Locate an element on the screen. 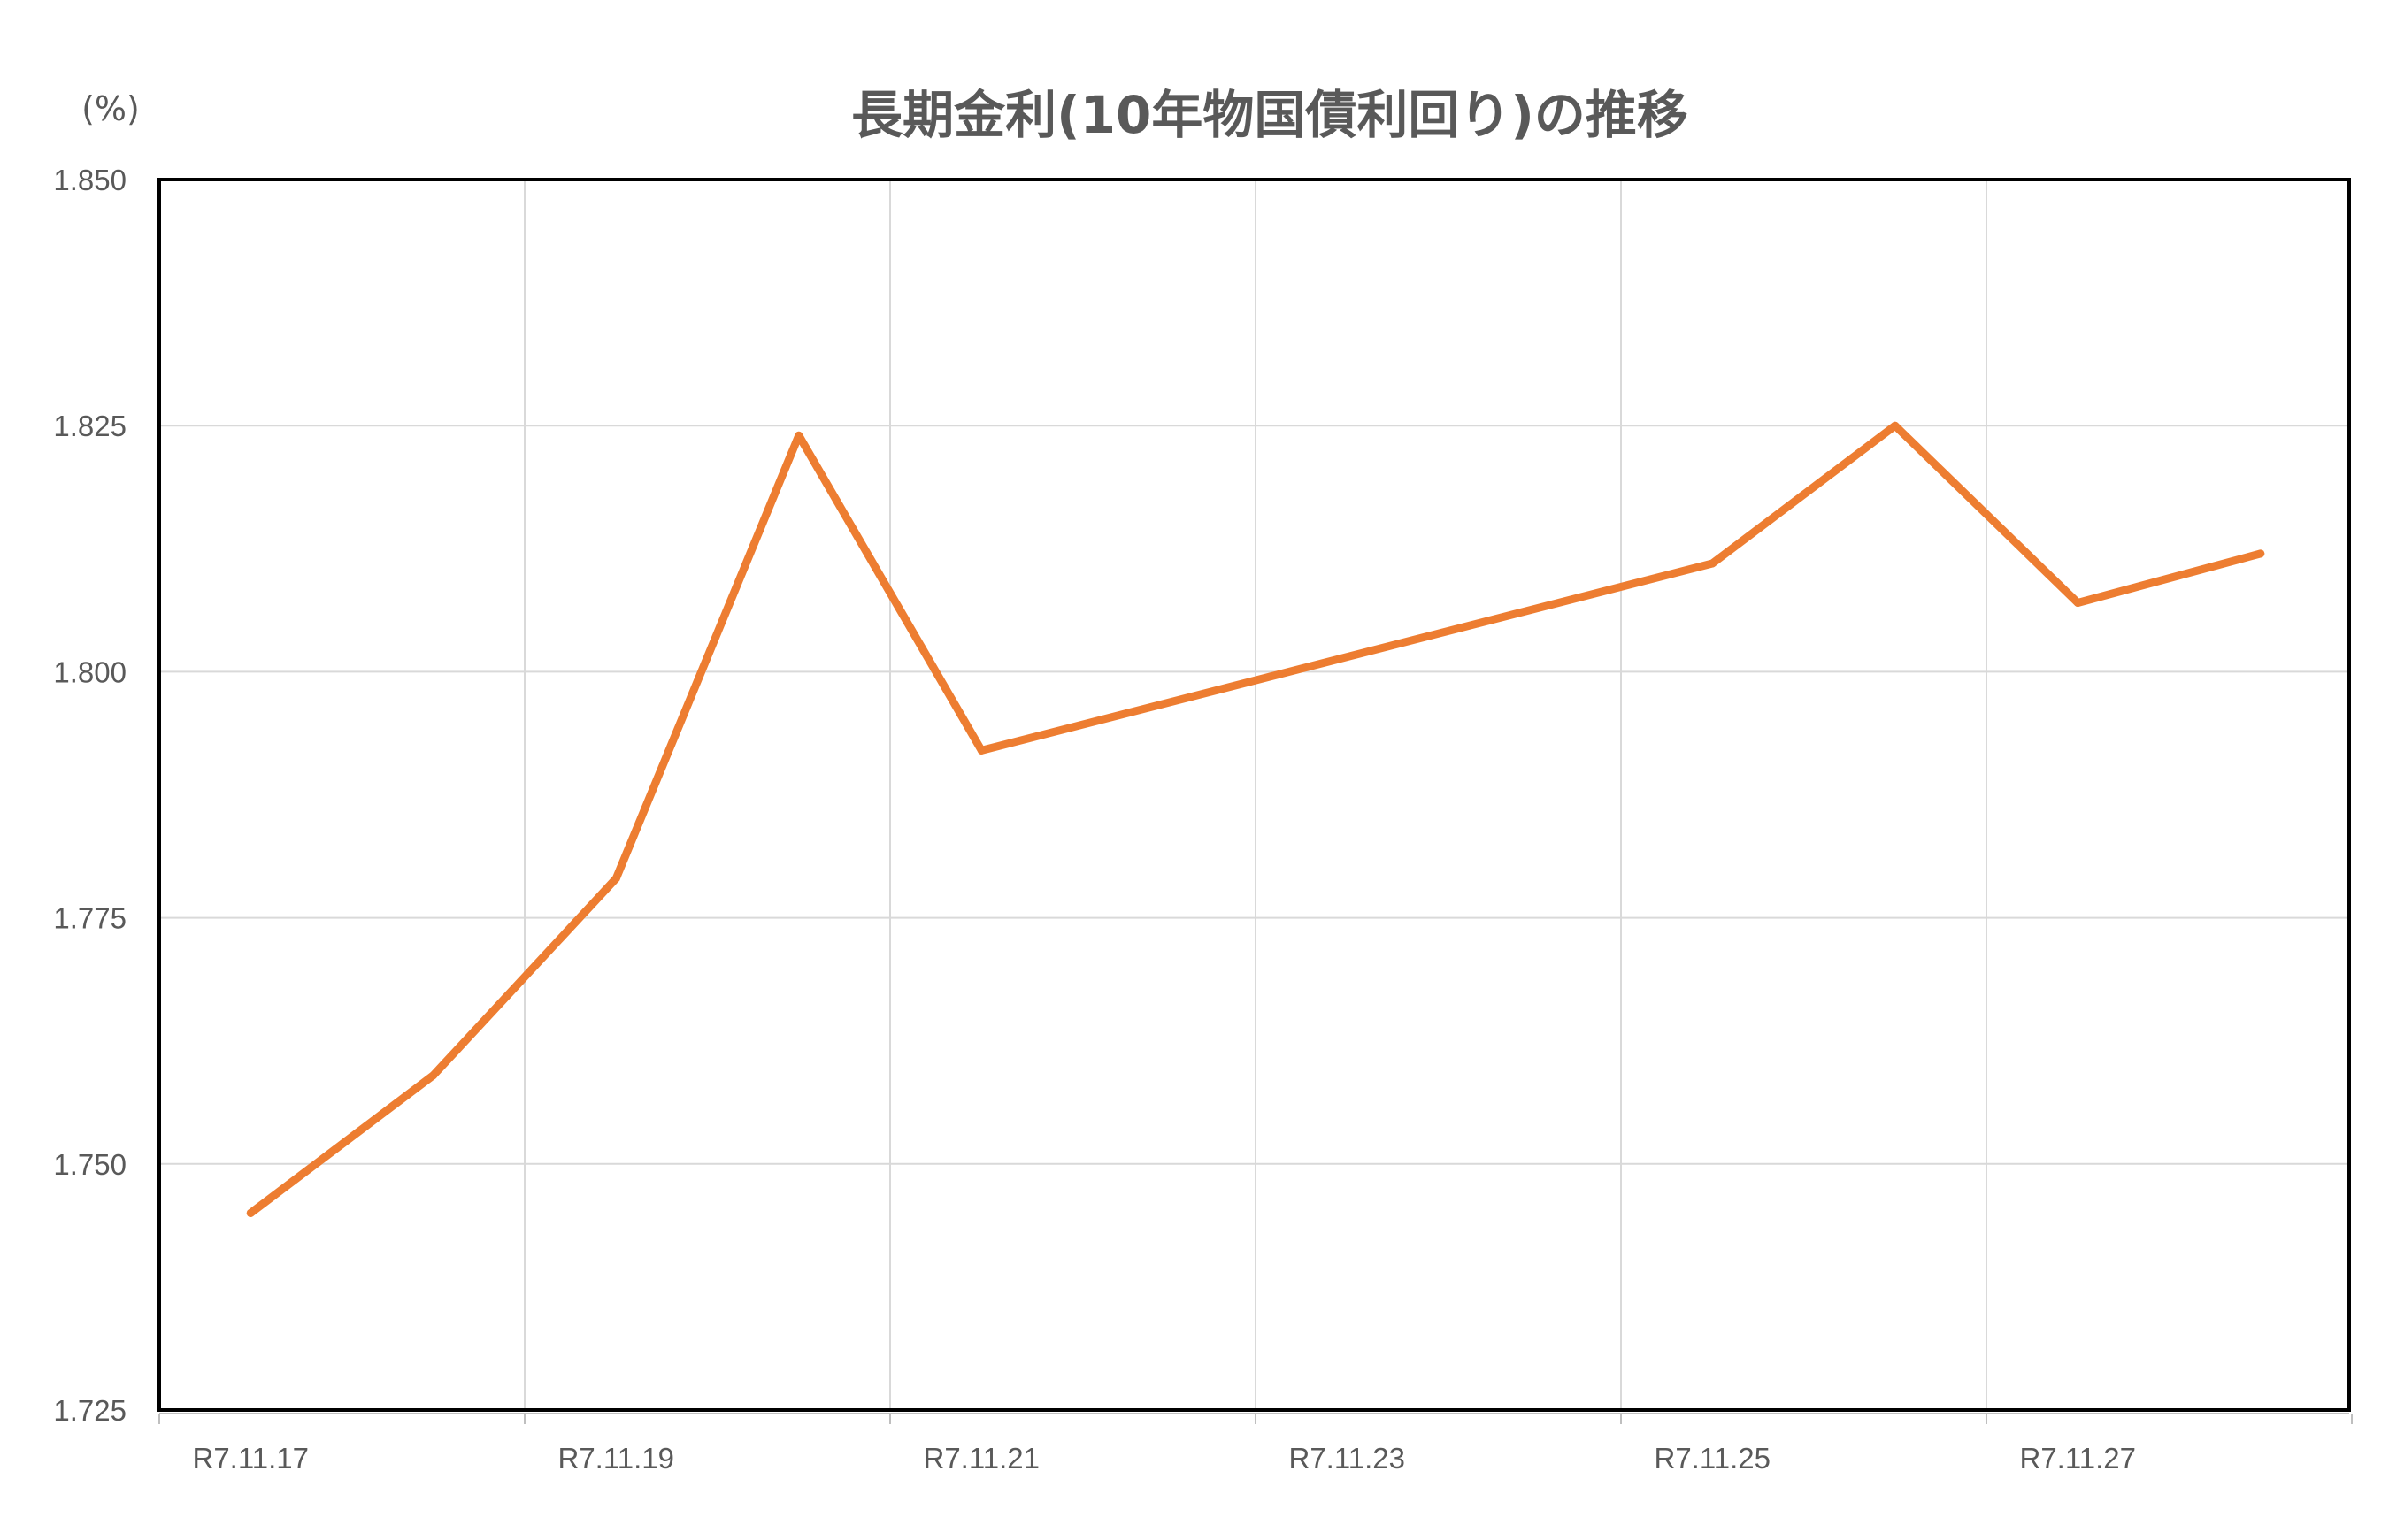  y-tick-label: 1.850 is located at coordinates (90, 180).